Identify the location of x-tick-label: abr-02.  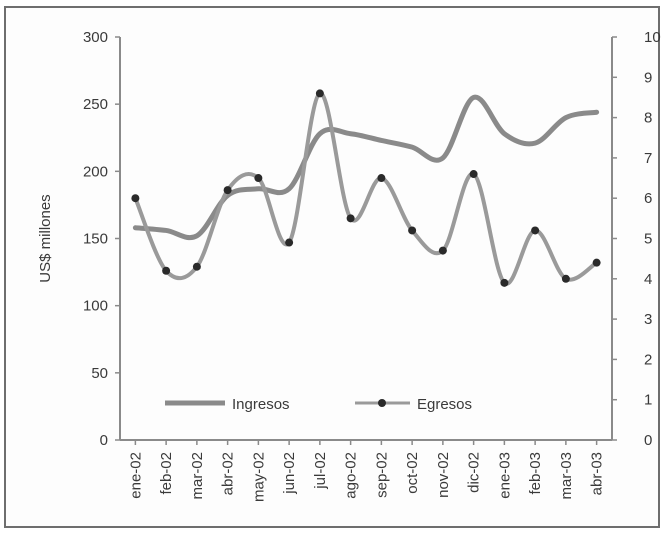
(228, 473).